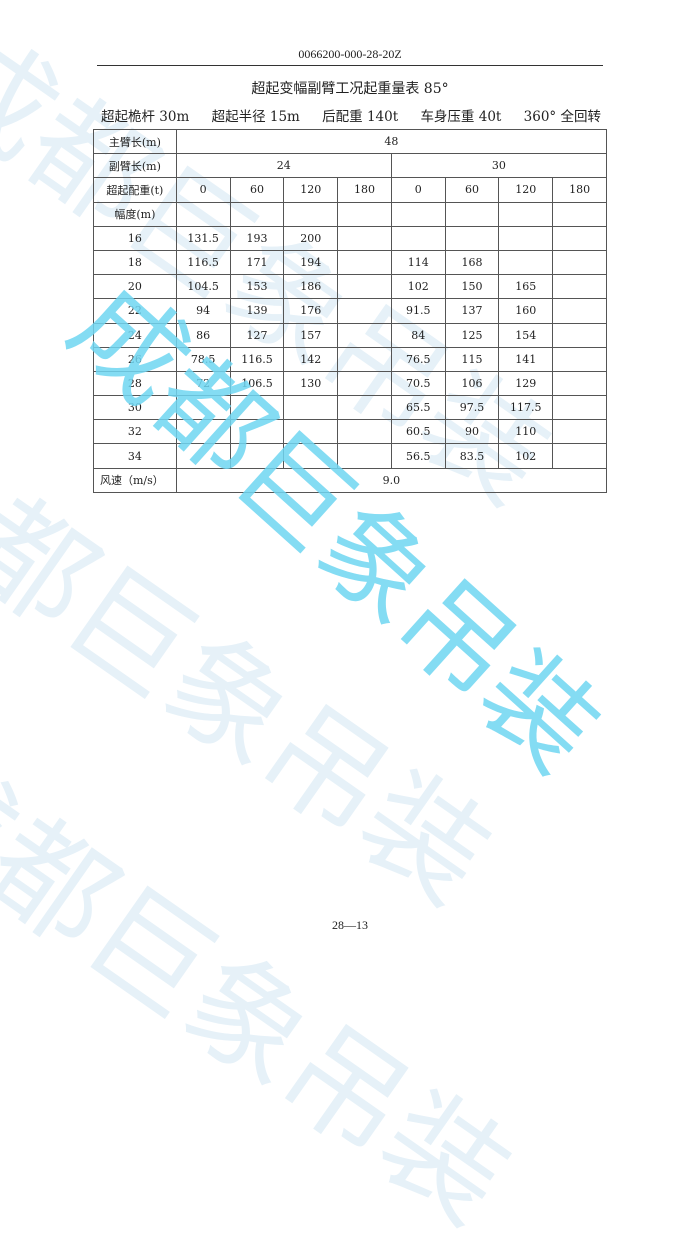 The width and height of the screenshot is (700, 1256). What do you see at coordinates (203, 311) in the screenshot?
I see `table-cell: 94` at bounding box center [203, 311].